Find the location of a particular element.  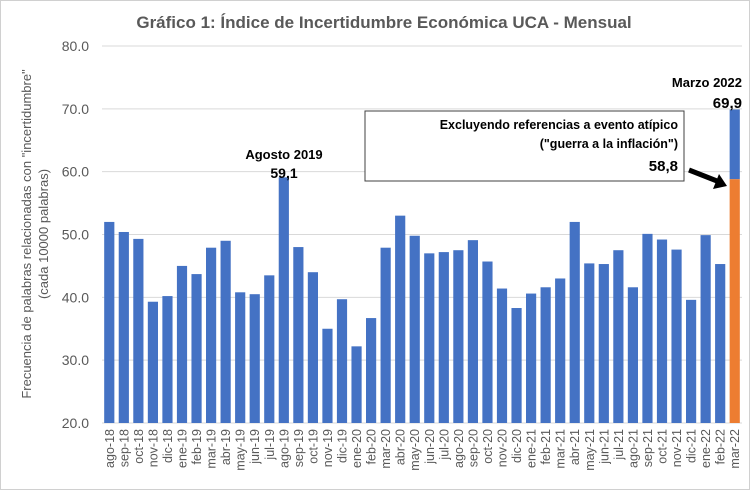

x-tick-label: nov-21 is located at coordinates (677, 448).